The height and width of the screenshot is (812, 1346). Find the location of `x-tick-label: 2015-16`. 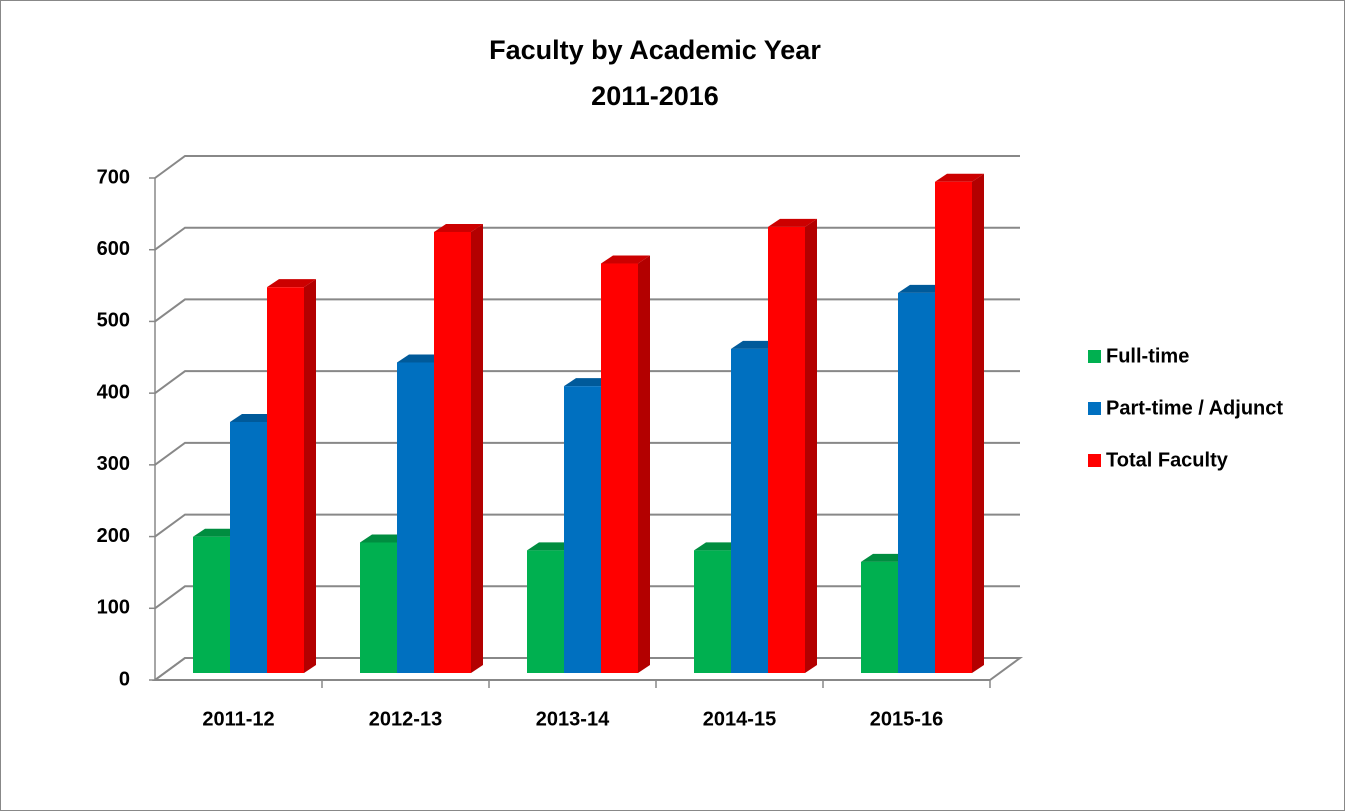

x-tick-label: 2015-16 is located at coordinates (906, 719).